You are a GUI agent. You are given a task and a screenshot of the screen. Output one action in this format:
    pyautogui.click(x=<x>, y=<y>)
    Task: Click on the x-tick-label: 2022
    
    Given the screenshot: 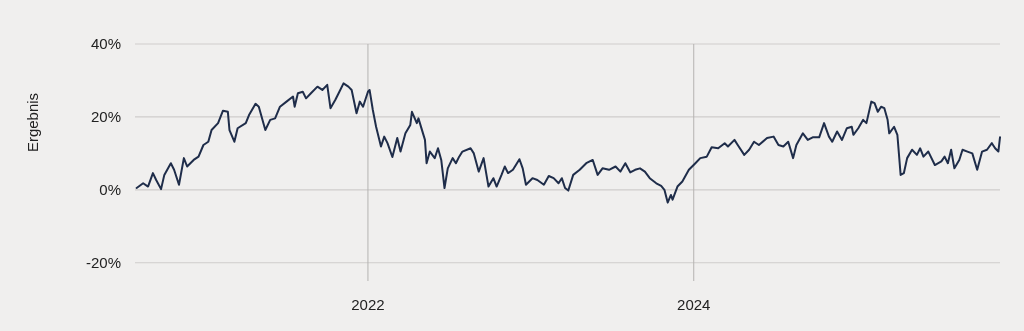 What is the action you would take?
    pyautogui.click(x=368, y=305)
    